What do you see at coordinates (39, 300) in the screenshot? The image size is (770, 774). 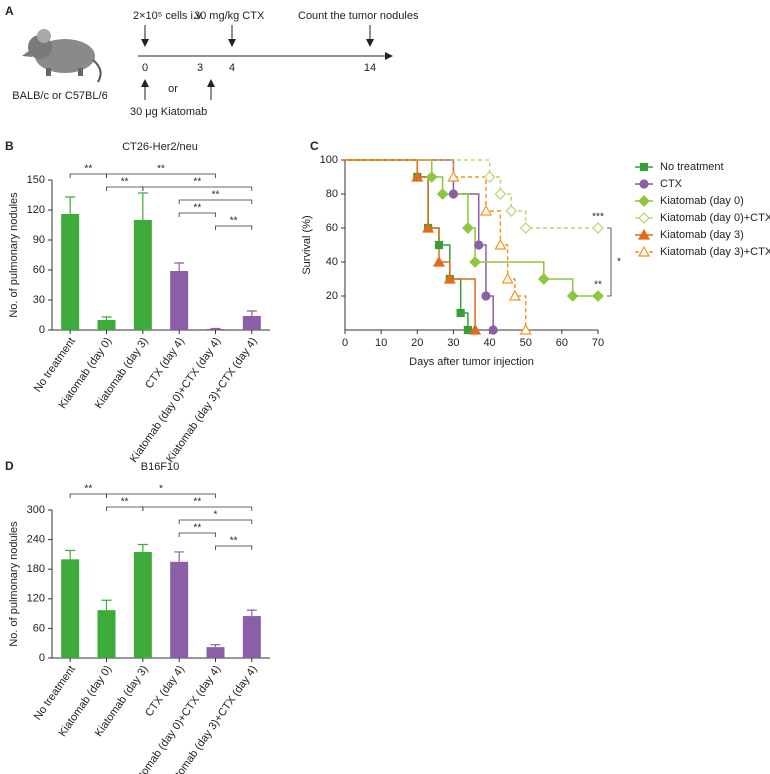 I see `y-tick-label: 30` at bounding box center [39, 300].